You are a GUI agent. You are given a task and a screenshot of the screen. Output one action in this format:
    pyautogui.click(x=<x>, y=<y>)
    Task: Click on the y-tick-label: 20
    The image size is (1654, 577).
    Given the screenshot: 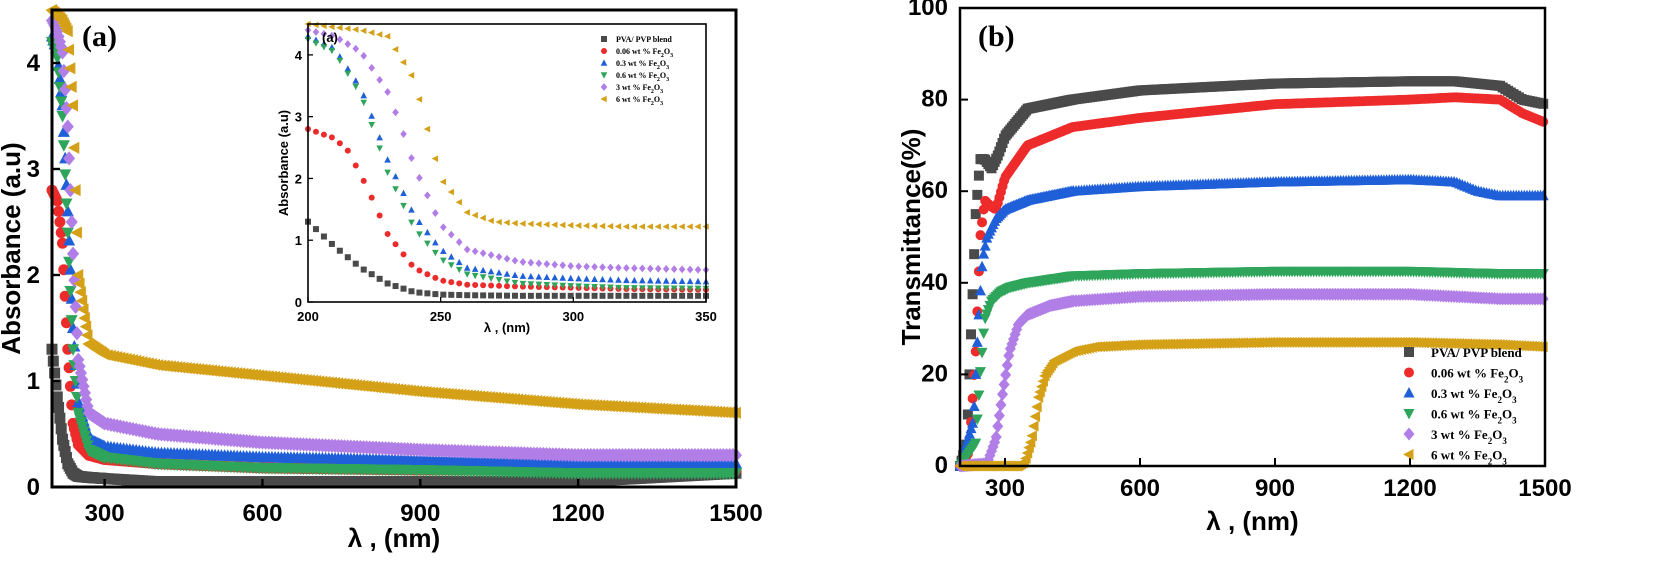 What is the action you would take?
    pyautogui.click(x=934, y=373)
    